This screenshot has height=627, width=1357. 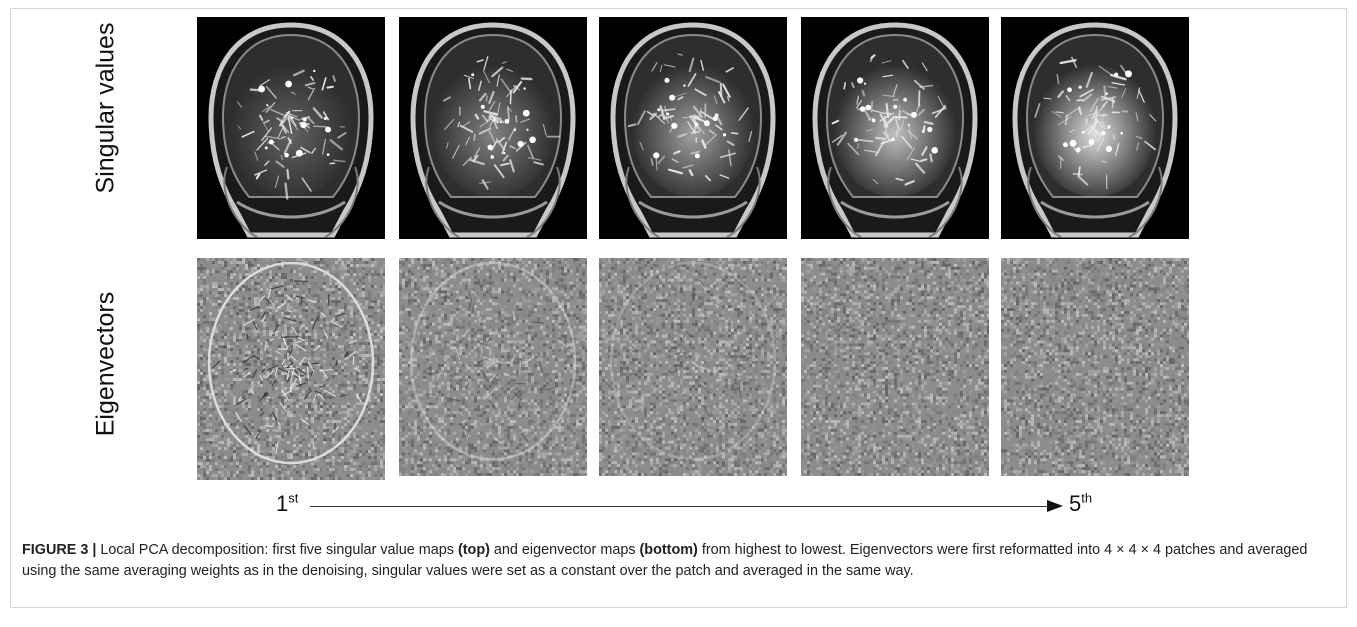 What do you see at coordinates (680, 506) in the screenshot?
I see `order-arrow-line` at bounding box center [680, 506].